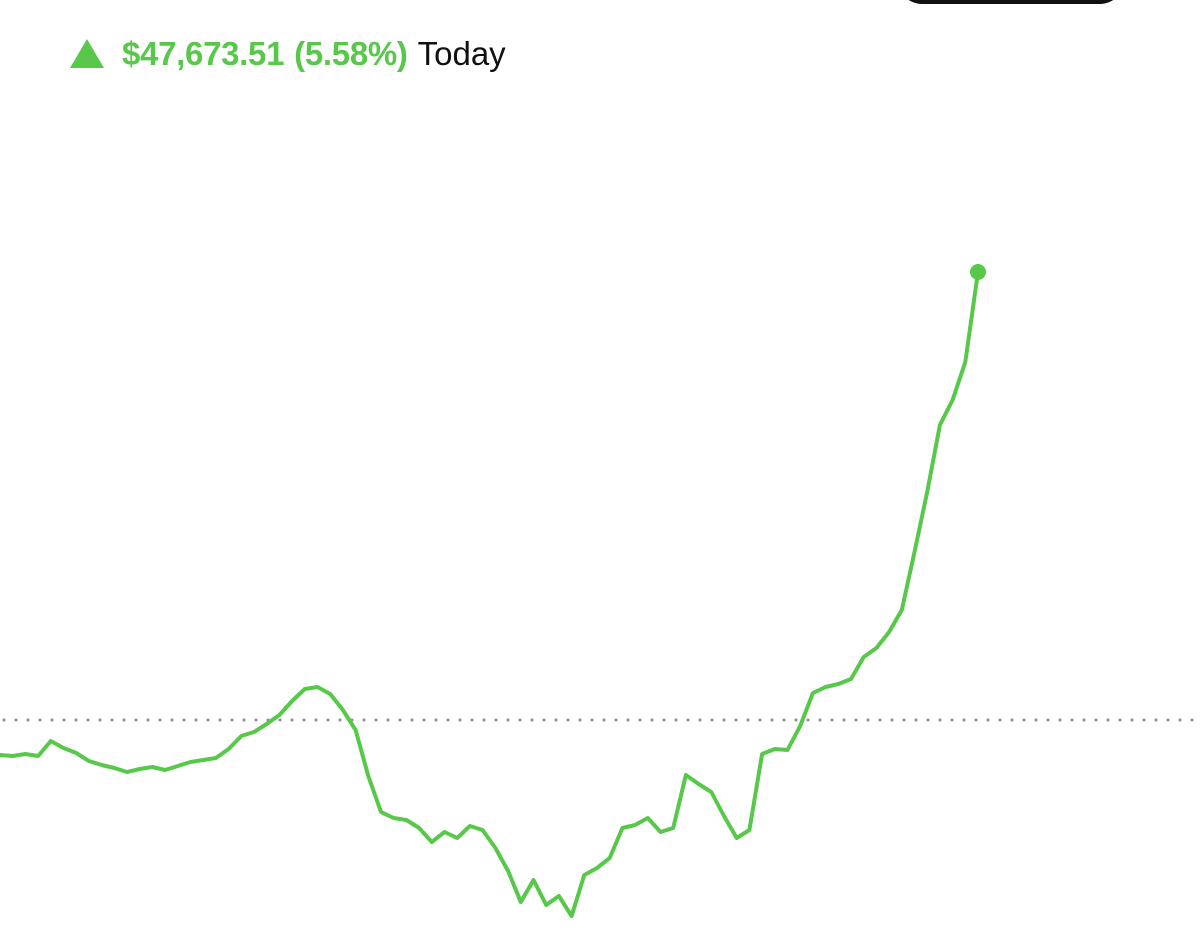 This screenshot has width=1200, height=944. What do you see at coordinates (288, 54) in the screenshot?
I see `daily-change-header: $47,673.51 (5.58%) Today` at bounding box center [288, 54].